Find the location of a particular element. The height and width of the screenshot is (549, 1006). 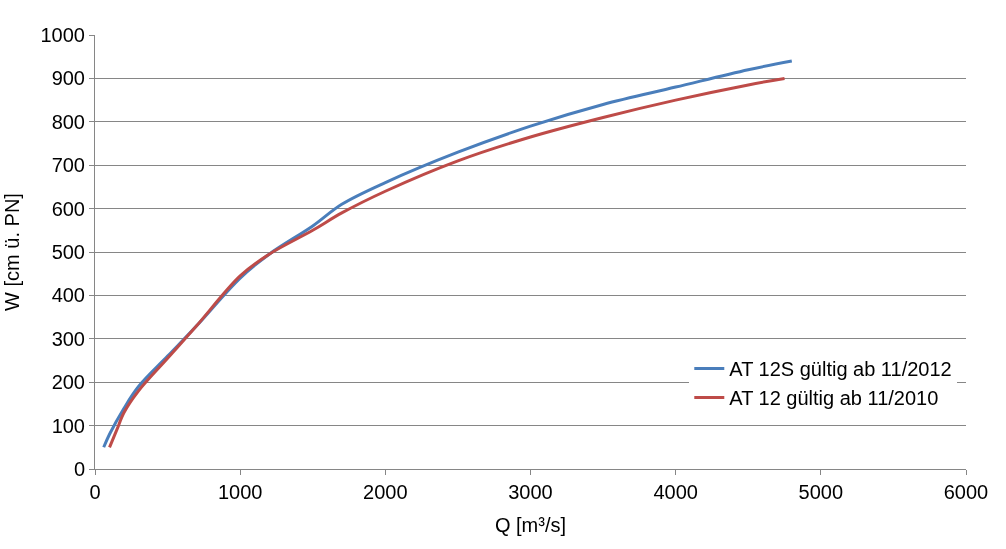

y-axis-title: W [cm ü. PN] is located at coordinates (12, 252).